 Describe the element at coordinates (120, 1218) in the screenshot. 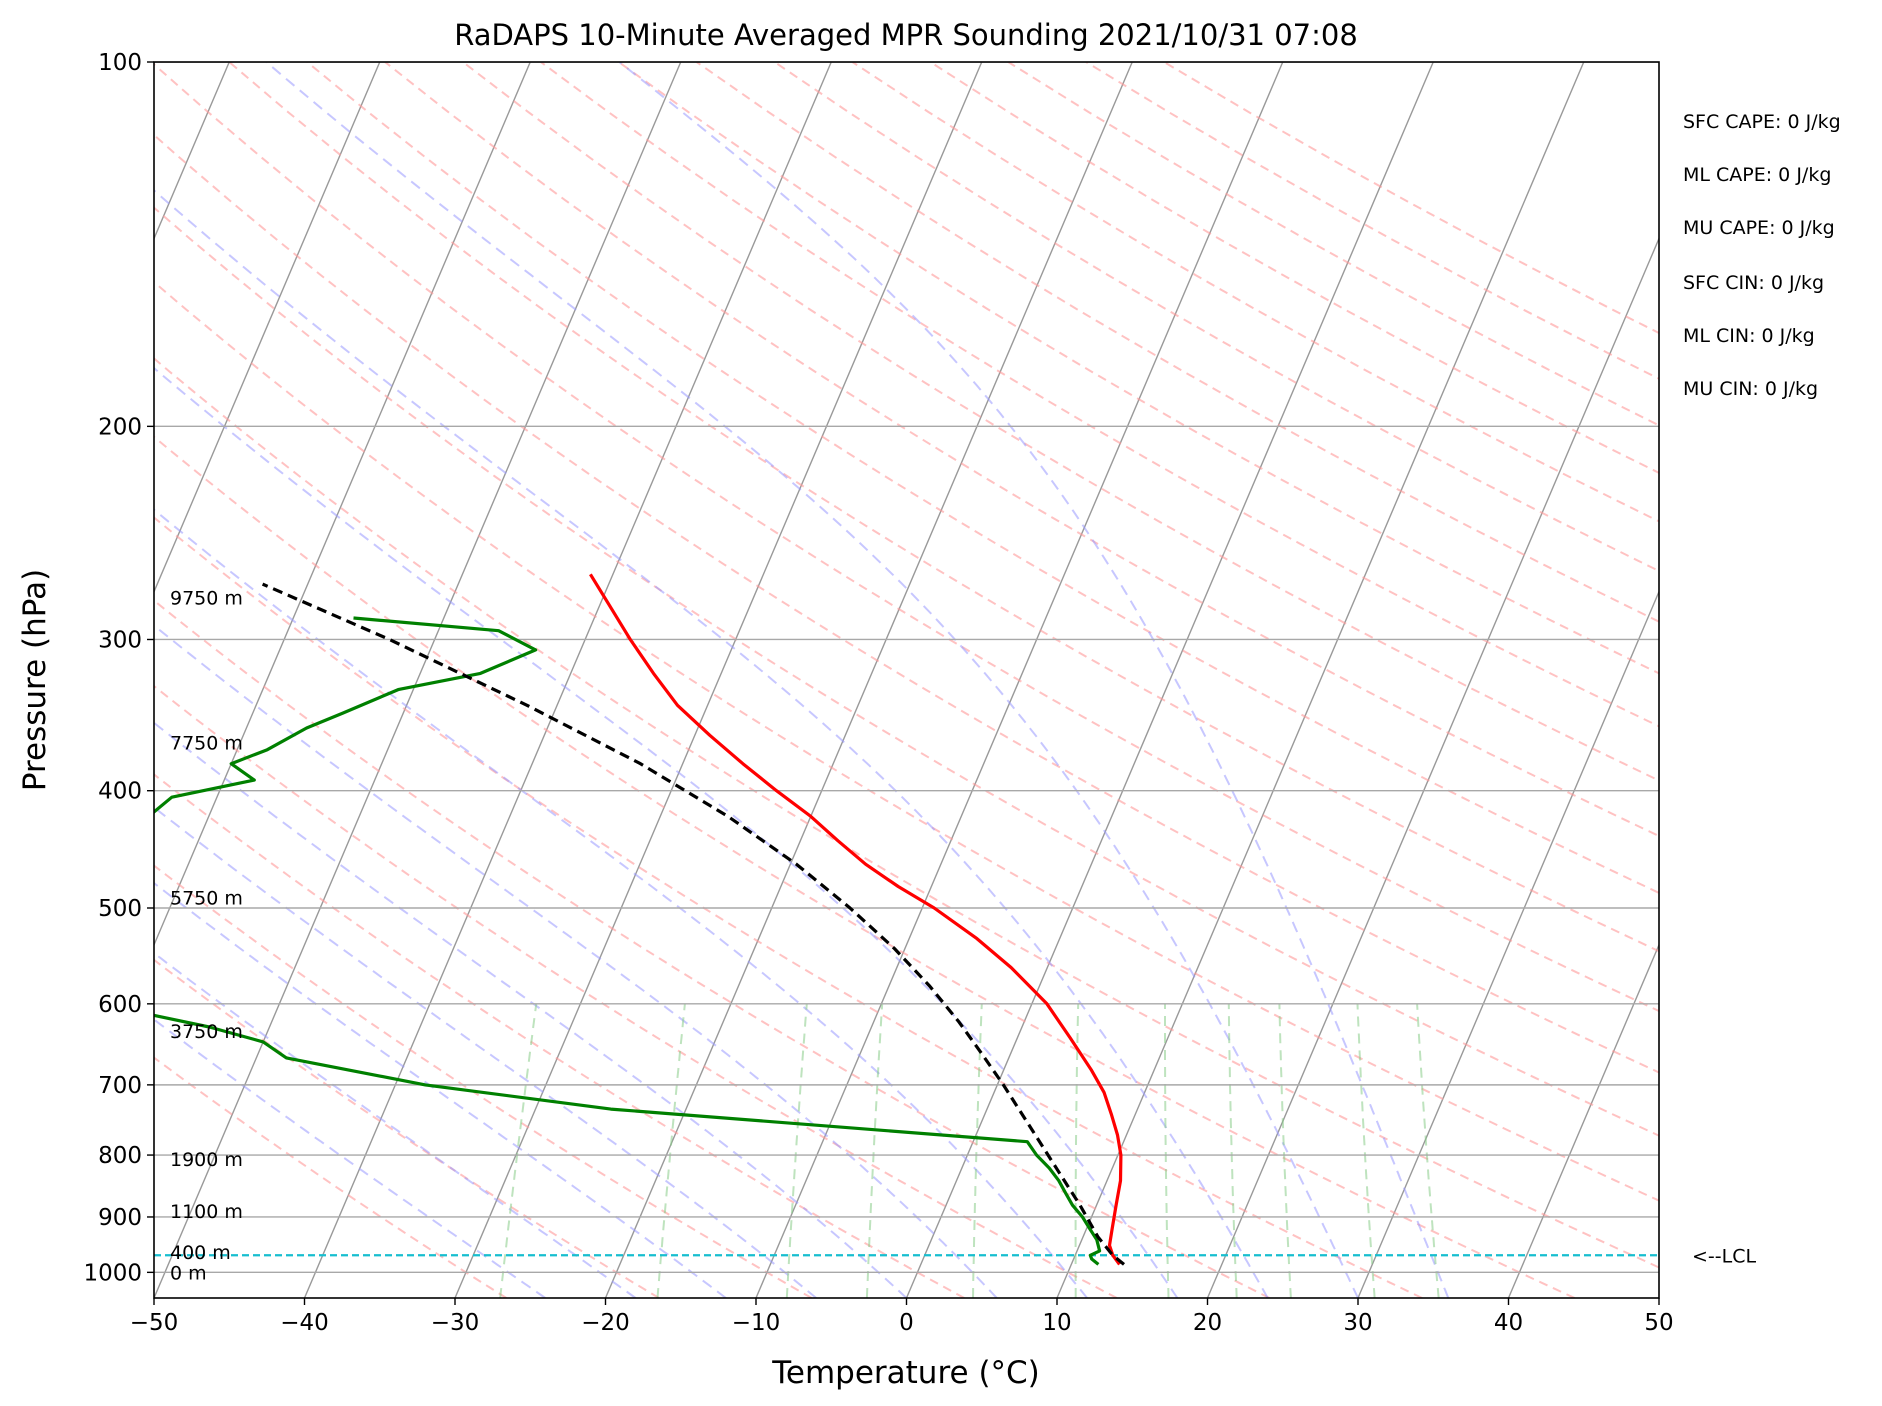

I see `y-tick-label: 900` at that location.